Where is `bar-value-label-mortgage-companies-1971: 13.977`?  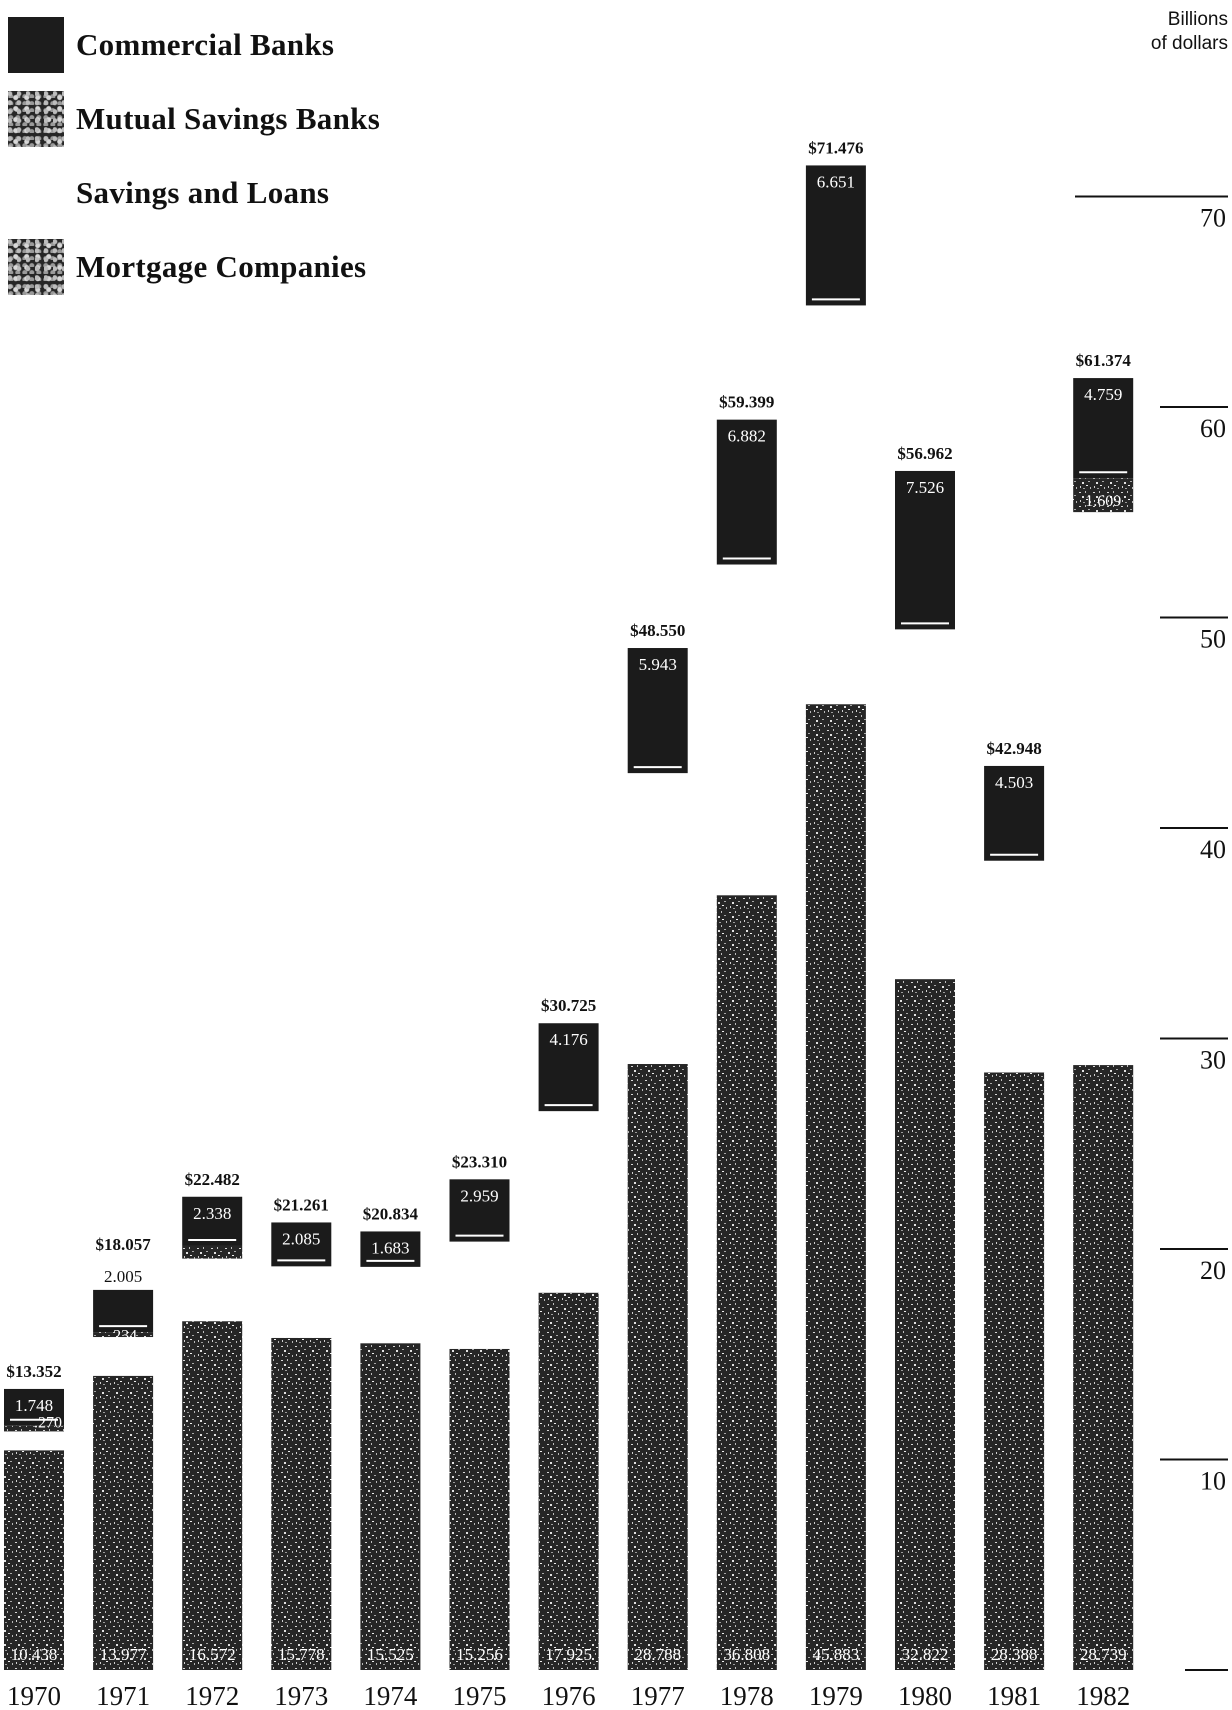 bar-value-label-mortgage-companies-1971: 13.977 is located at coordinates (123, 1654).